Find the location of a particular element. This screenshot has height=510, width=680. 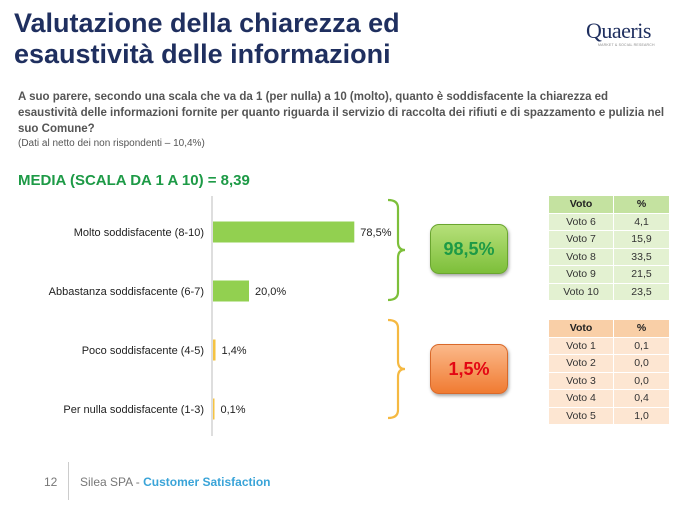

table-row: Voto 8 33,5 is located at coordinates (609, 256).